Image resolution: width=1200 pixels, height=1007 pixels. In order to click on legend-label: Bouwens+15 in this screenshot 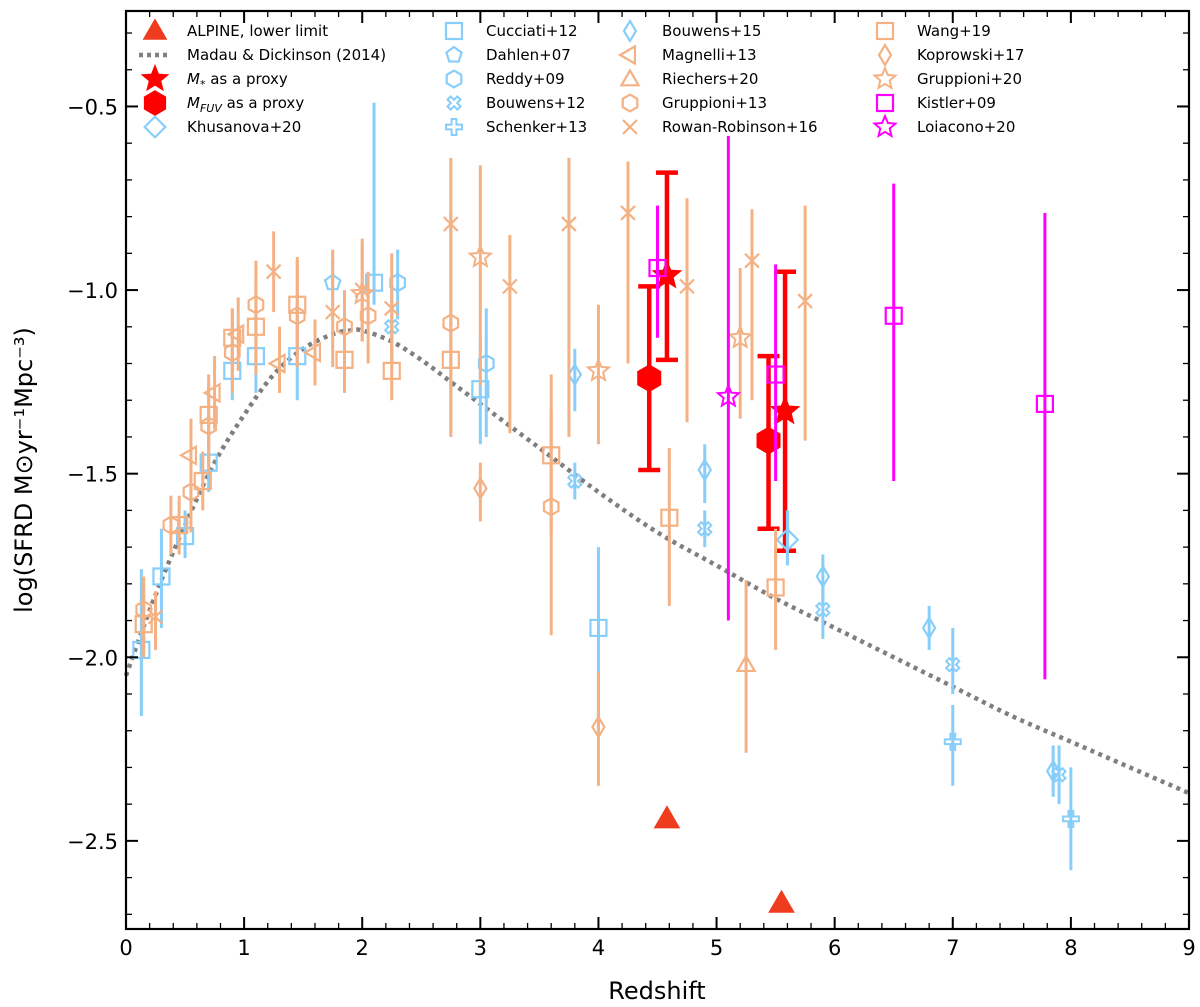, I will do `click(711, 31)`.